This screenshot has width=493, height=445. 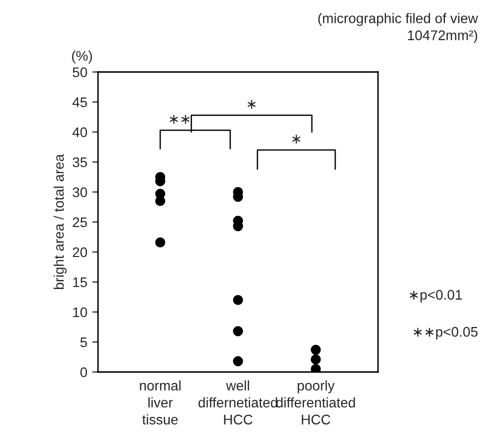 I want to click on annotation: ∗∗, so click(x=180, y=119).